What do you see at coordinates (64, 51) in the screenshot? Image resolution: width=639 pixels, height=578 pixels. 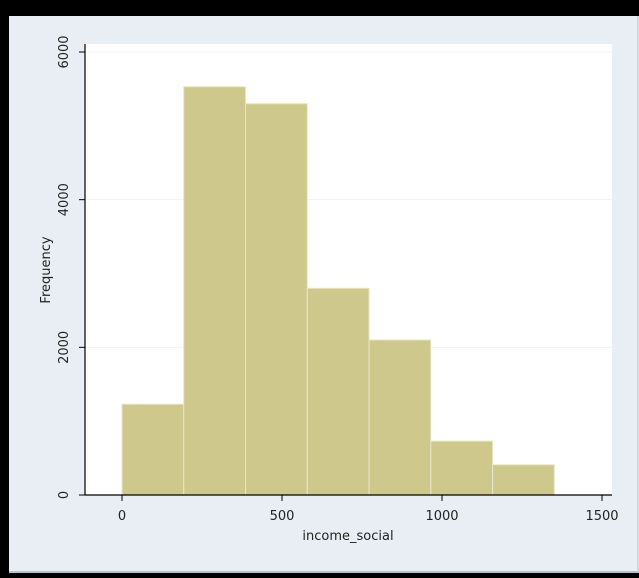 I see `y-tick-label: 6000` at bounding box center [64, 51].